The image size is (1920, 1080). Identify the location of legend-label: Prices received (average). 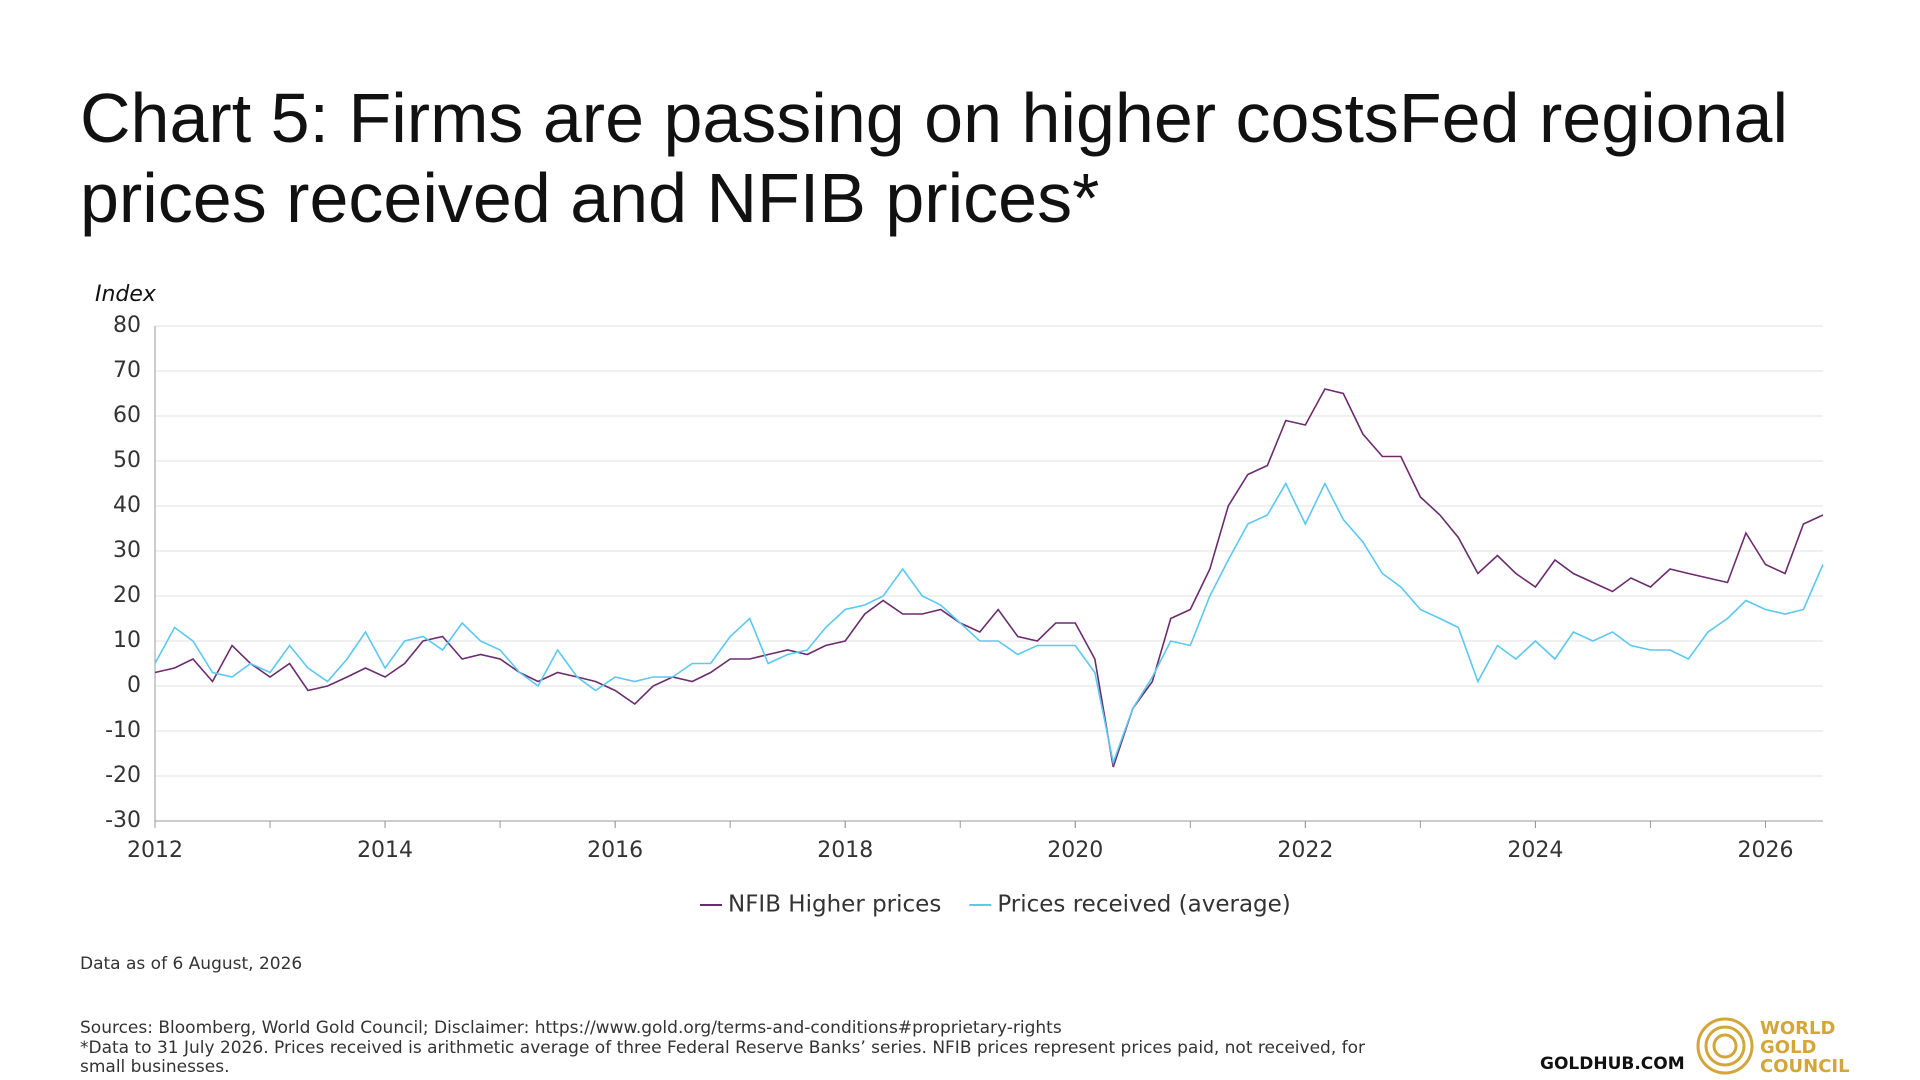
(1143, 905).